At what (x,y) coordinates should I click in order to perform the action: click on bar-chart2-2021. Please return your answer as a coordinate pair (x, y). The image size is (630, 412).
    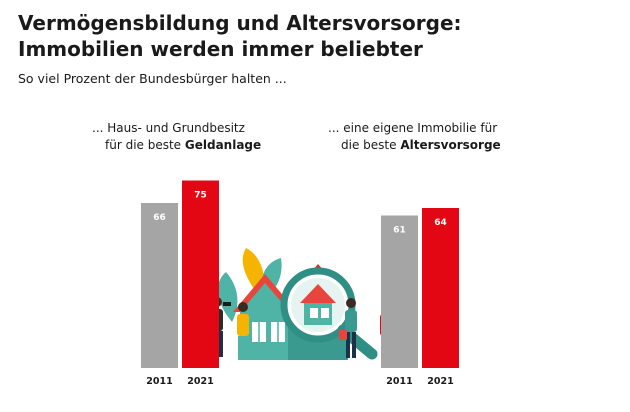
    Looking at the image, I should click on (440, 288).